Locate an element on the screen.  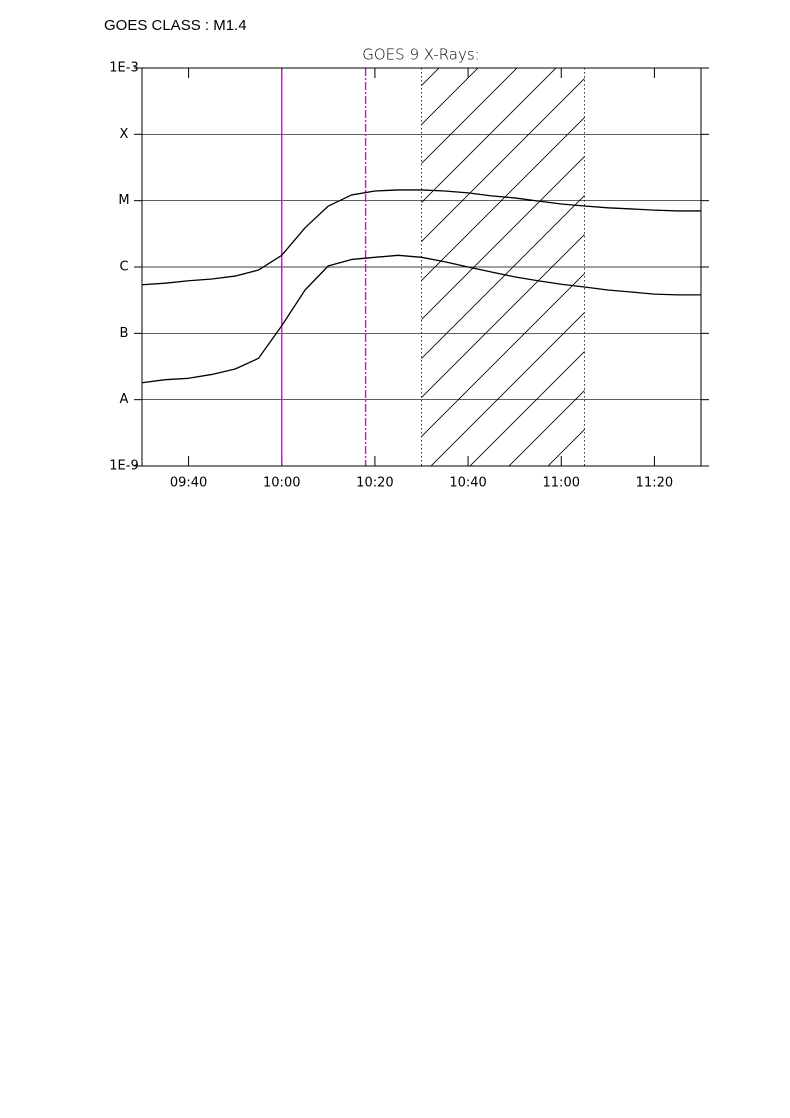
chart-title: GOES 9 X-Rays: is located at coordinates (420, 55).